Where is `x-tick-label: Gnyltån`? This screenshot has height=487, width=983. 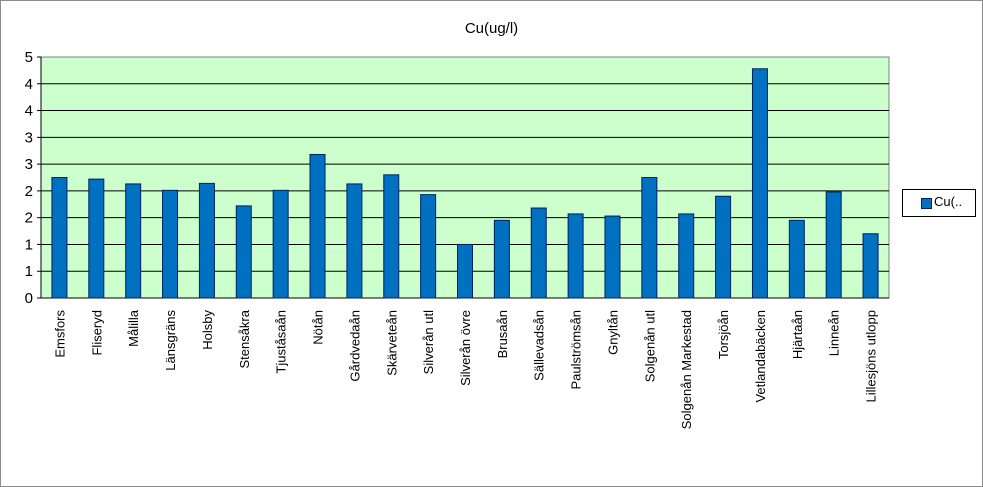 x-tick-label: Gnyltån is located at coordinates (612, 332).